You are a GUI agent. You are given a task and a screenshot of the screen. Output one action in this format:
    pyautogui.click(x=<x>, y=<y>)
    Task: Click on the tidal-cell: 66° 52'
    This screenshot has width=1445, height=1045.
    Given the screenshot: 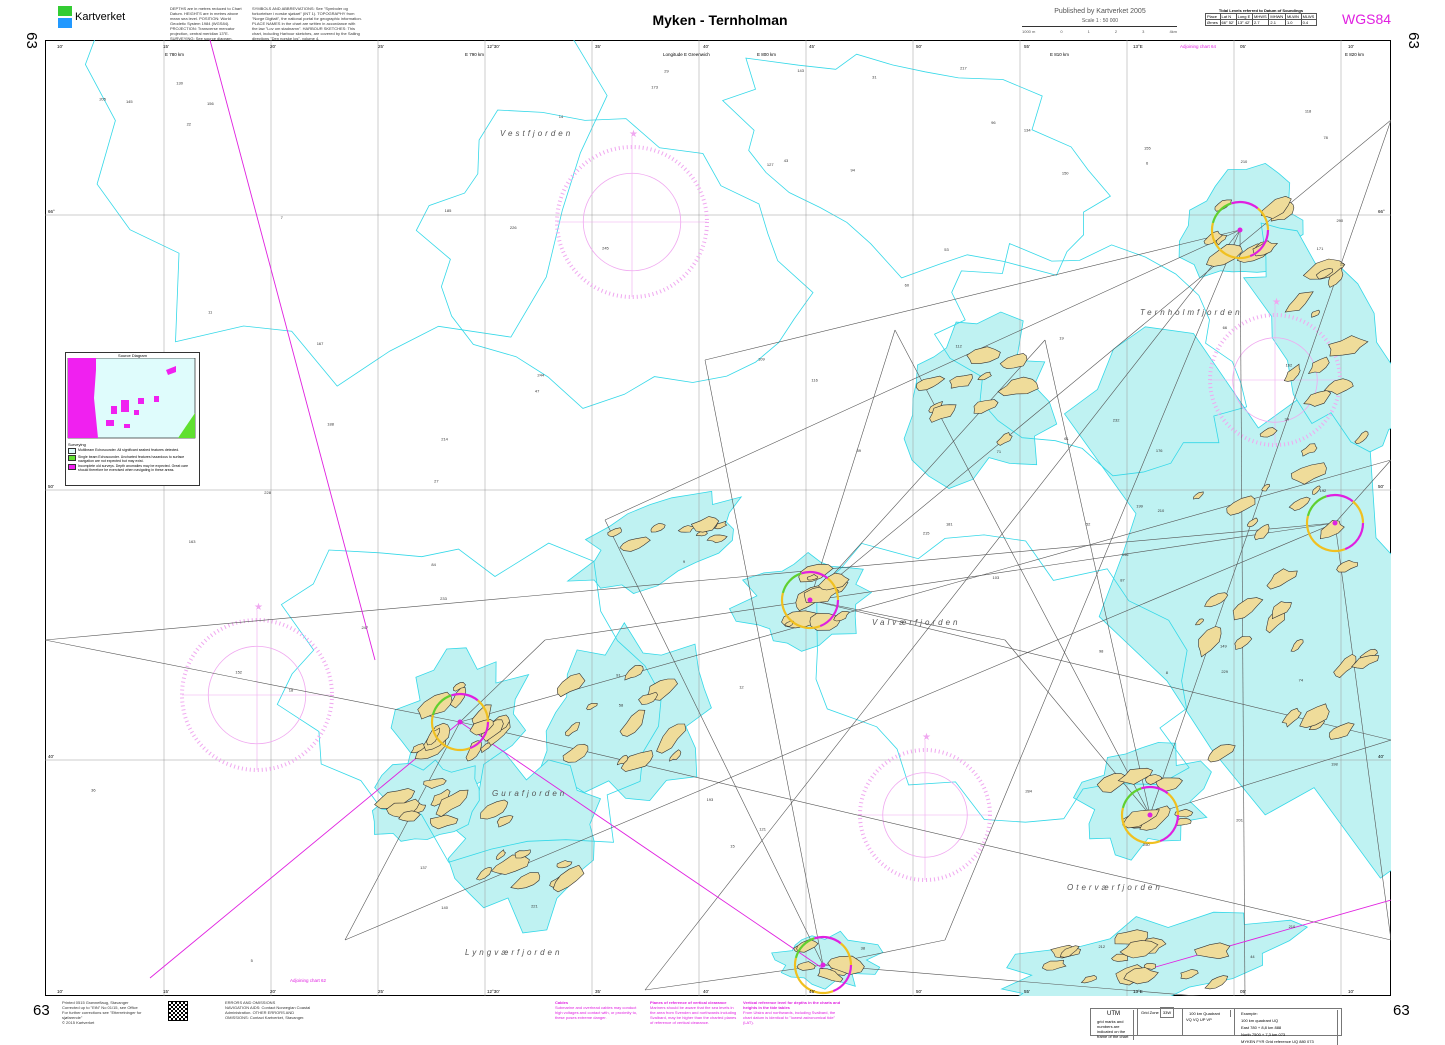 What is the action you would take?
    pyautogui.click(x=1228, y=22)
    